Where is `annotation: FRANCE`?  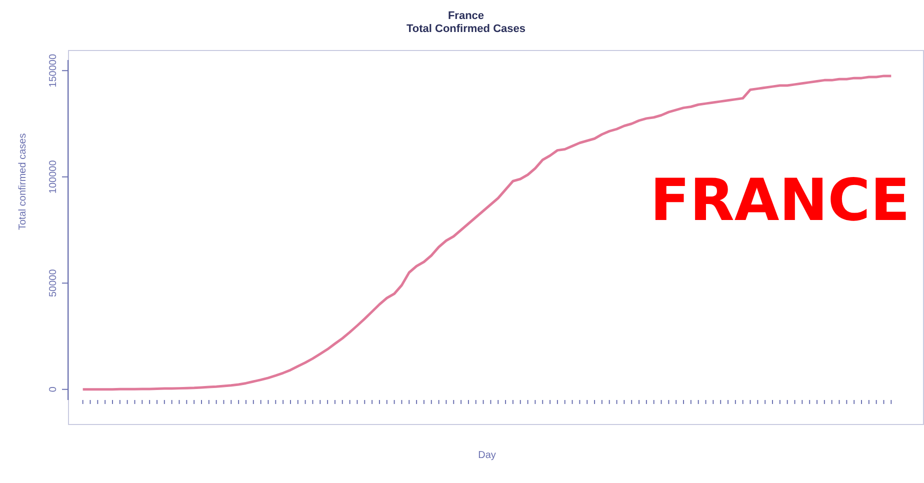 annotation: FRANCE is located at coordinates (780, 200).